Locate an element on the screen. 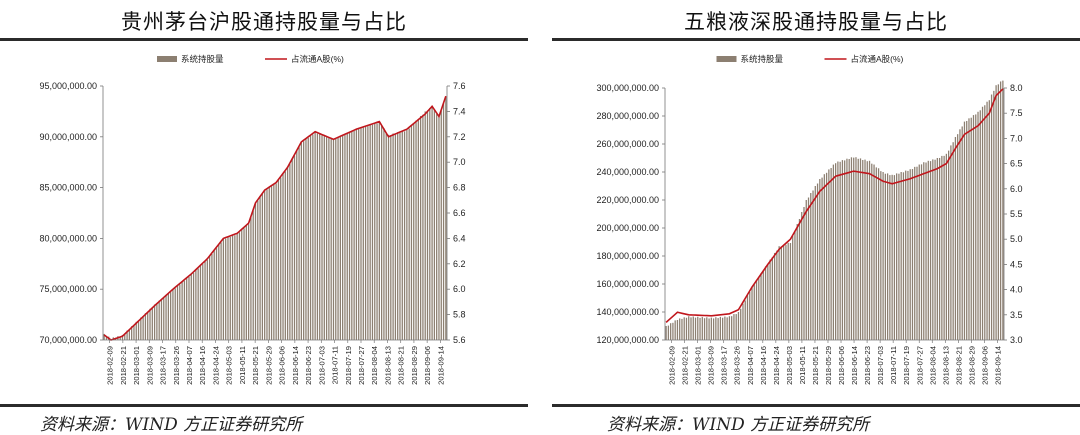 The width and height of the screenshot is (1080, 435). y-right-tick-label: 6.6 is located at coordinates (459, 213).